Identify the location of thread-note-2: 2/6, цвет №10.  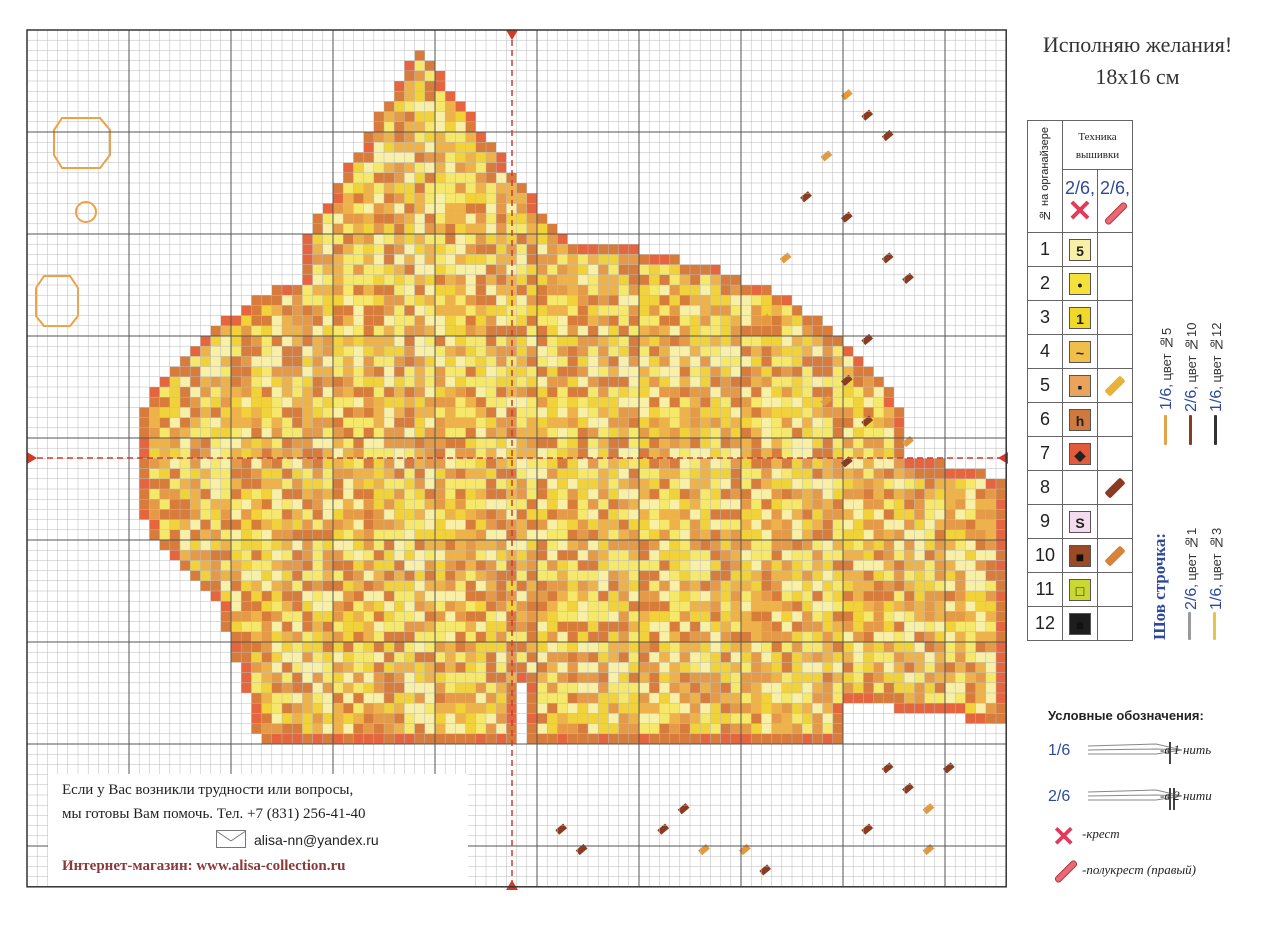
(1191, 367).